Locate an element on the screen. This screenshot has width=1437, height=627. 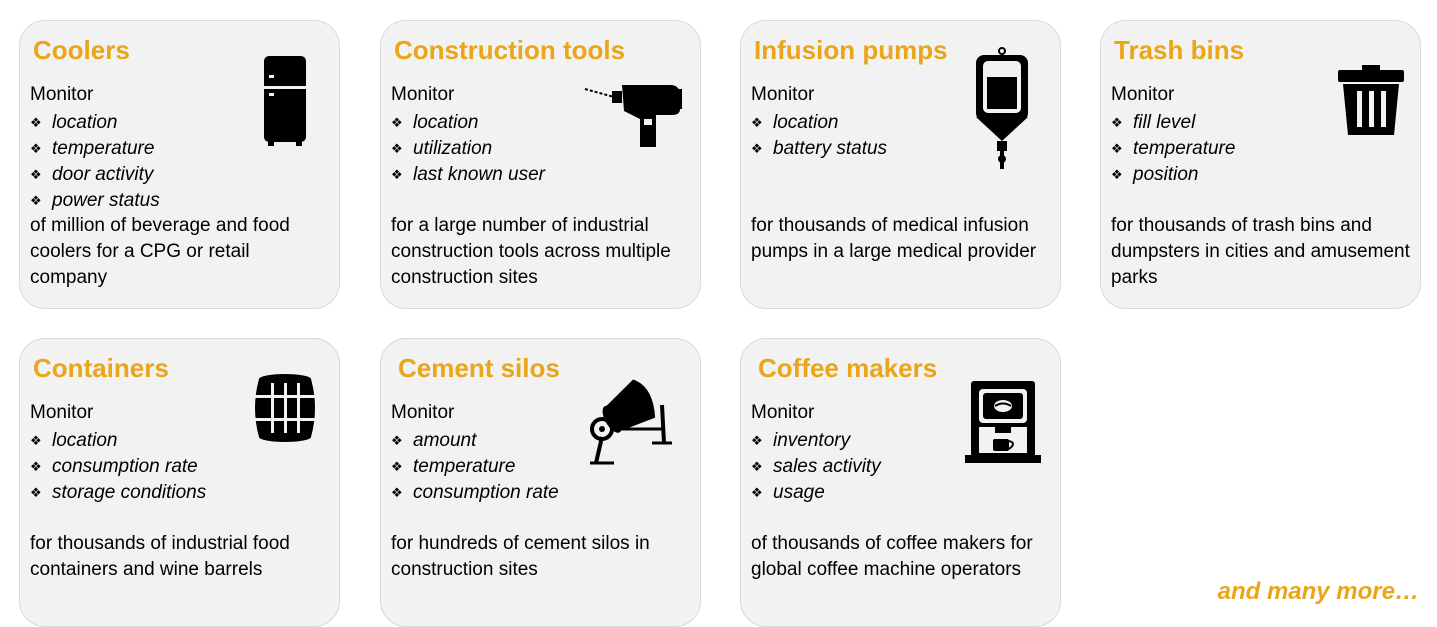
monitor-list: ❖ amount ❖ temperature ❖ consumption rate is located at coordinates (475, 467).